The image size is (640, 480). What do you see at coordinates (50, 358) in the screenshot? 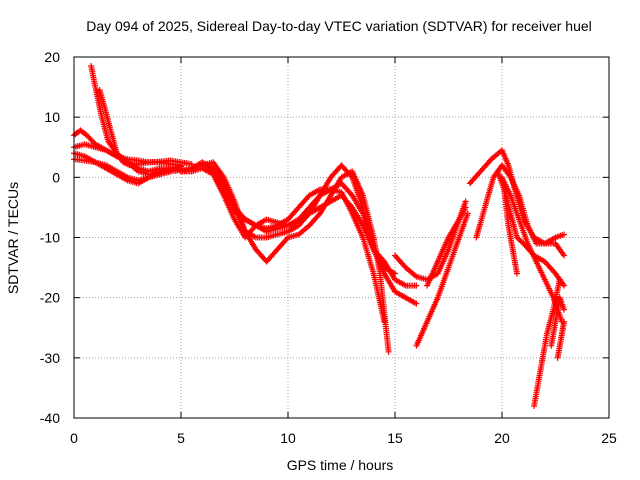
I see `y-tick-label: -30` at bounding box center [50, 358].